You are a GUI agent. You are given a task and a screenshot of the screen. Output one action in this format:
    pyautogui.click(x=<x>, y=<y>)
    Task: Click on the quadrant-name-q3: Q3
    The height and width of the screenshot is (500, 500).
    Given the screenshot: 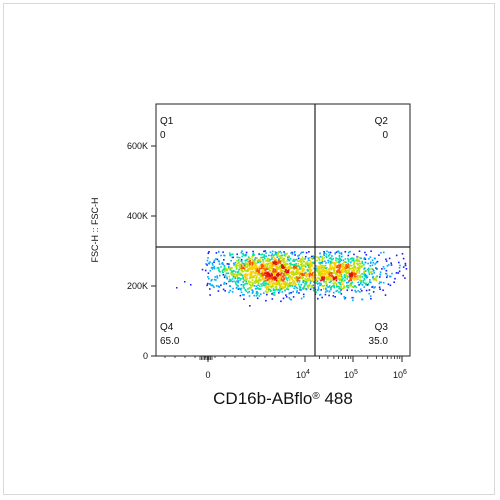 What is the action you would take?
    pyautogui.click(x=382, y=327)
    